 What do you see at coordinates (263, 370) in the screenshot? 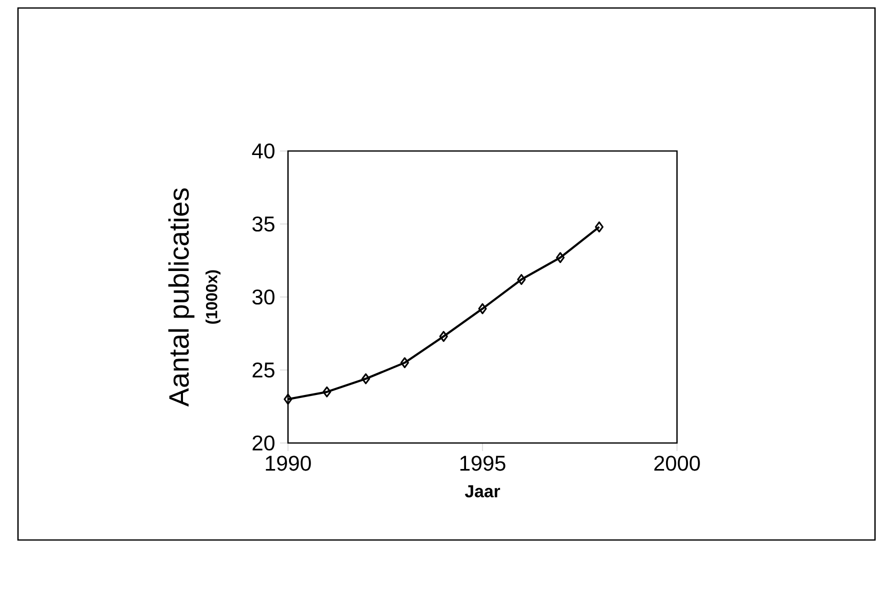
I see `y-tick-label: 25` at bounding box center [263, 370].